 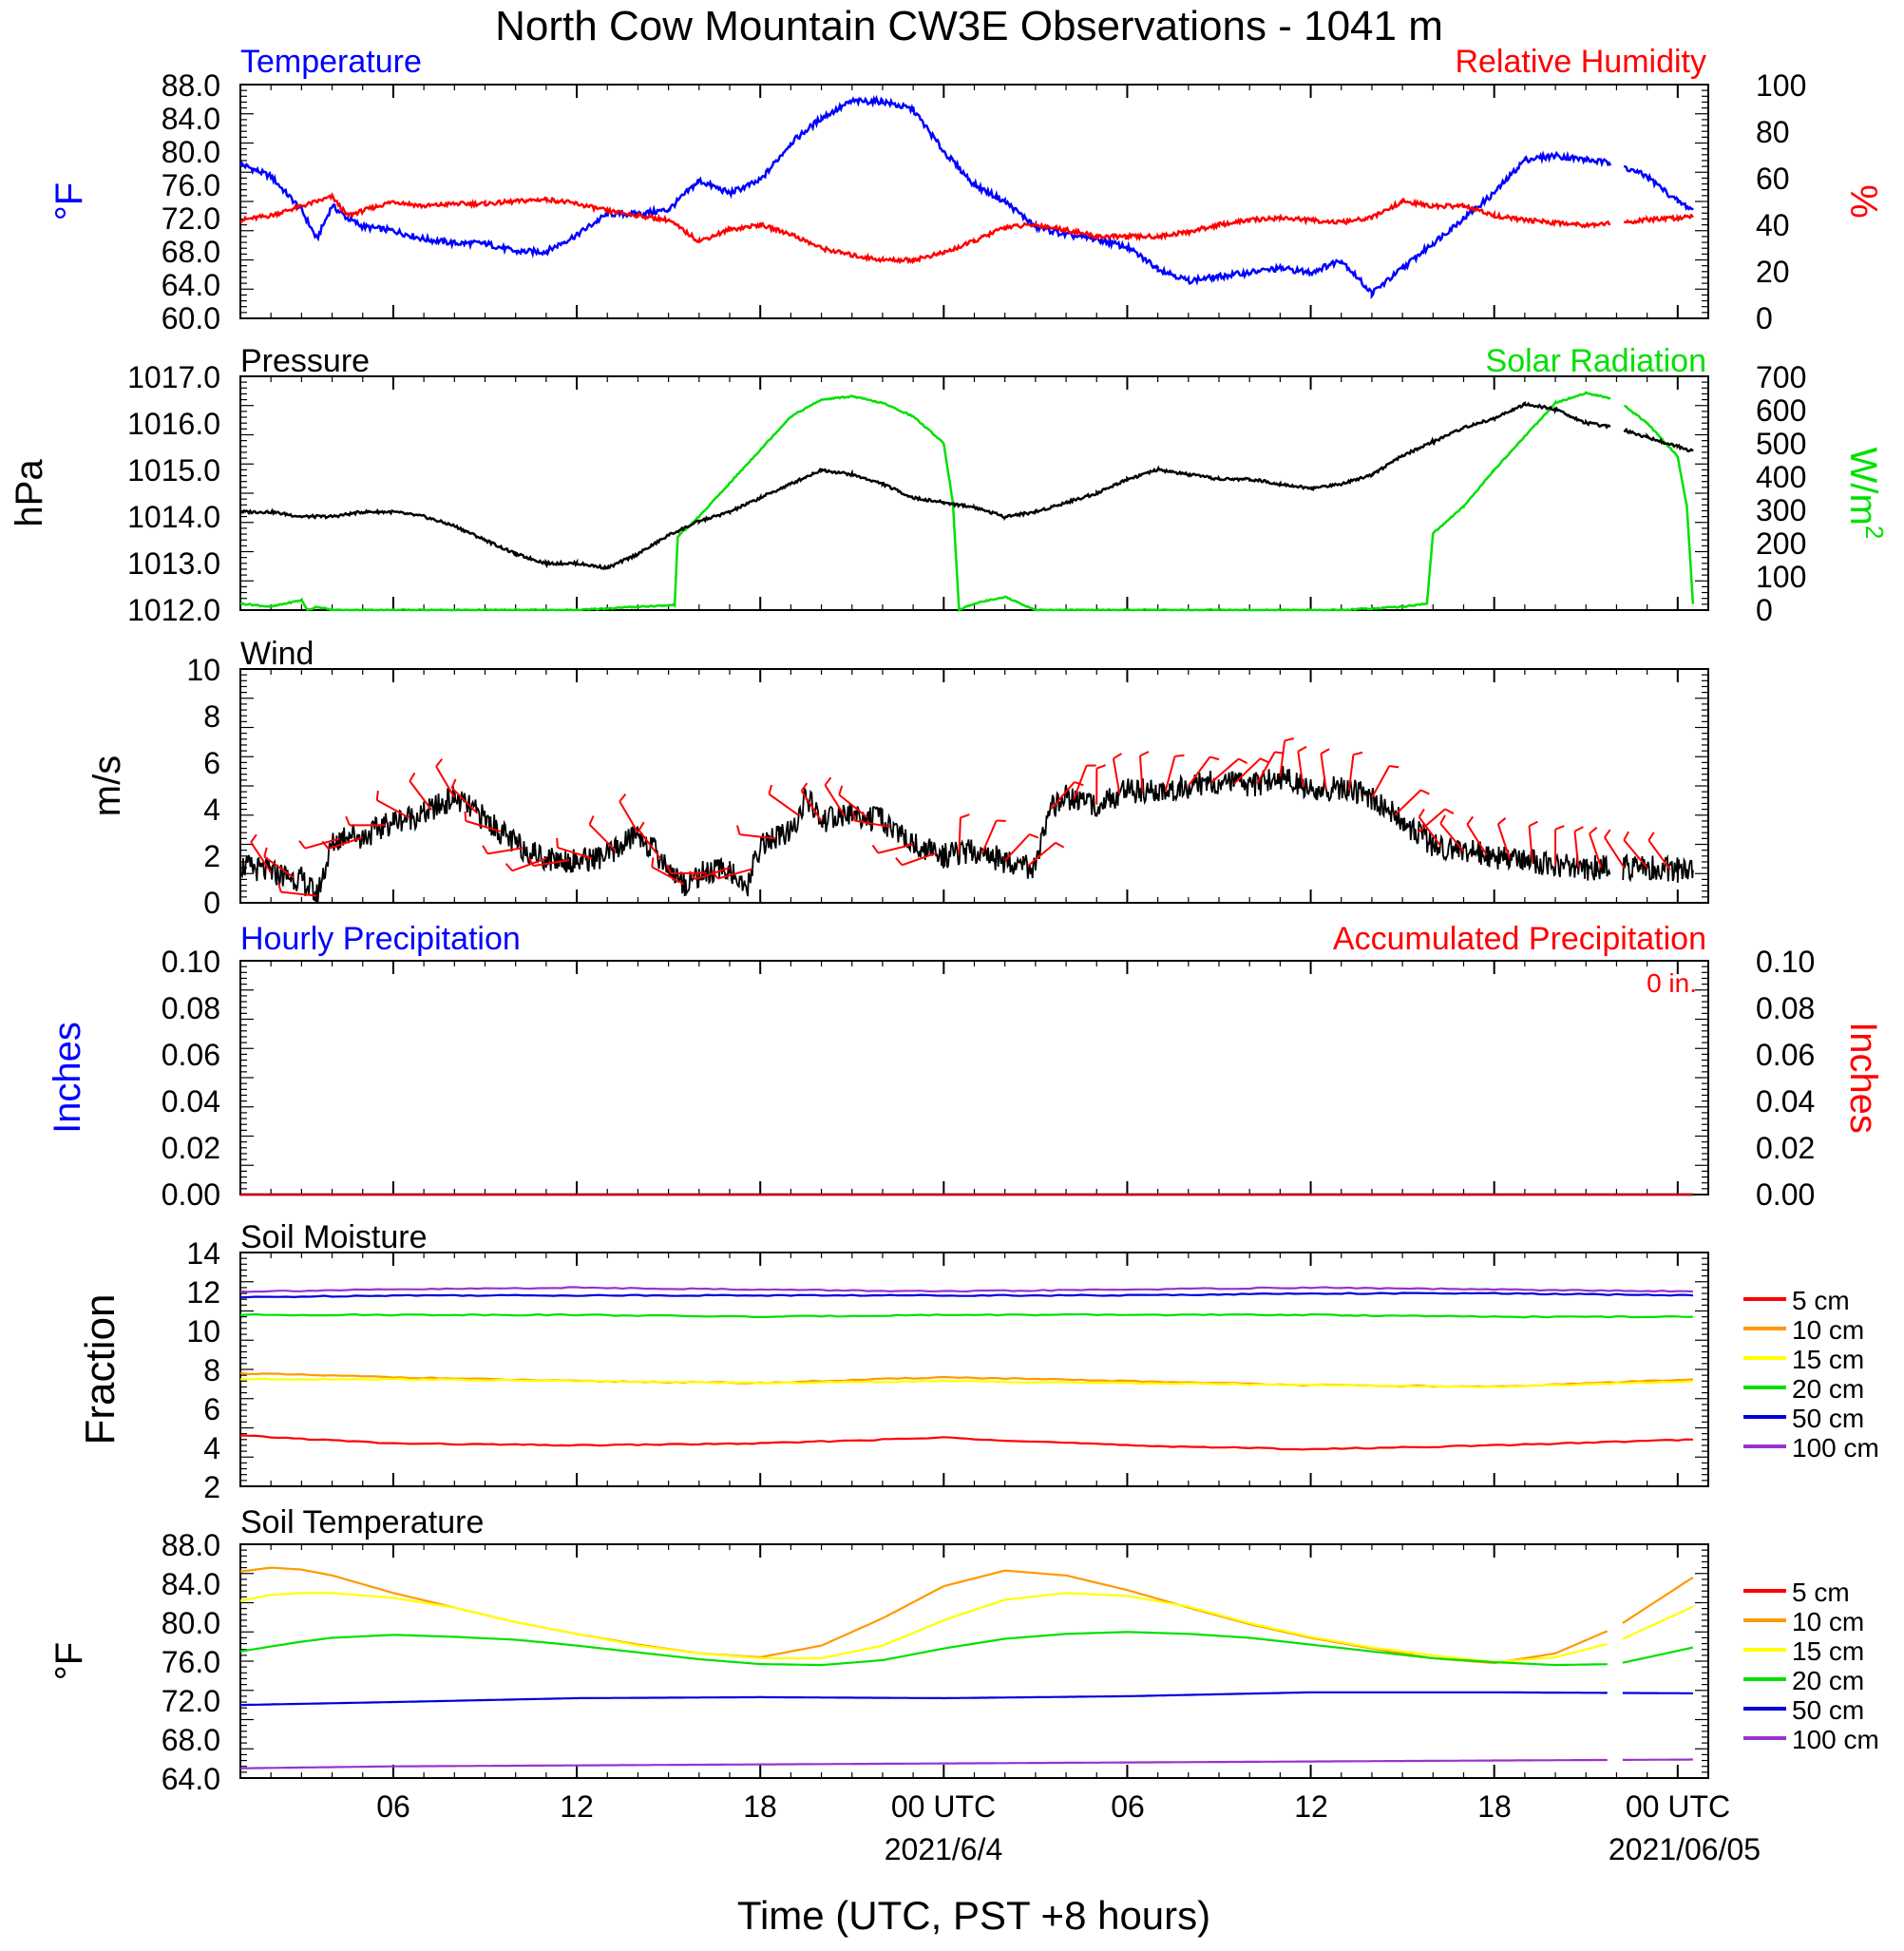 What do you see at coordinates (966, 1442) in the screenshot?
I see `soil-moisture-line-5cm` at bounding box center [966, 1442].